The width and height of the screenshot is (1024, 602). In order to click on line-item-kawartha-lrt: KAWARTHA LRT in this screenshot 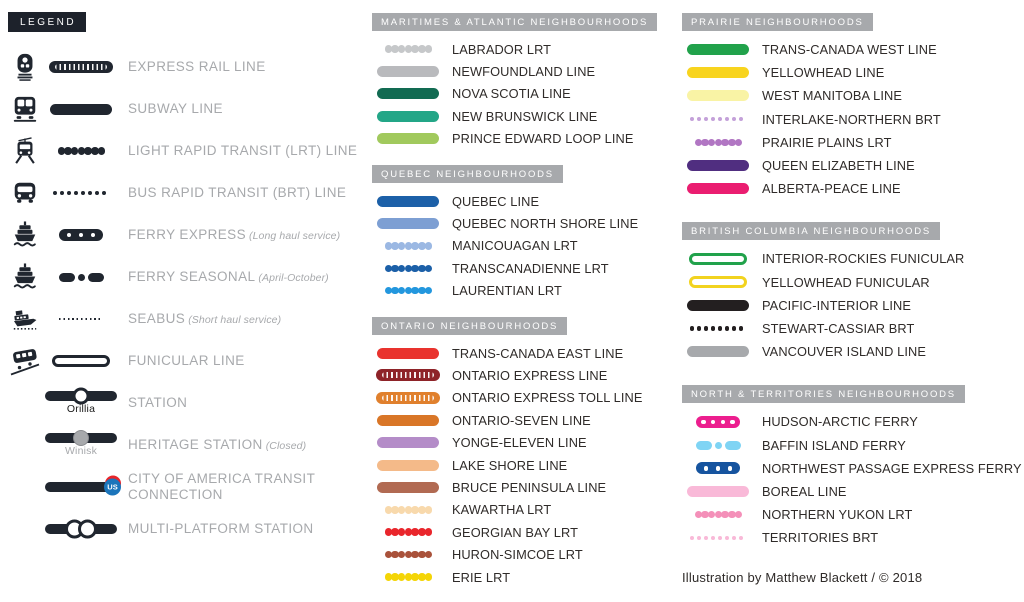, I will do `click(518, 510)`.